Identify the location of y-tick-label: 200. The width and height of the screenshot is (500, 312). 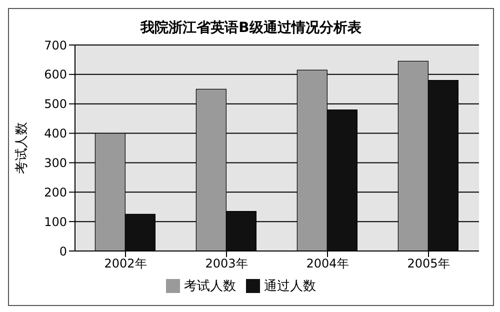
(55, 192).